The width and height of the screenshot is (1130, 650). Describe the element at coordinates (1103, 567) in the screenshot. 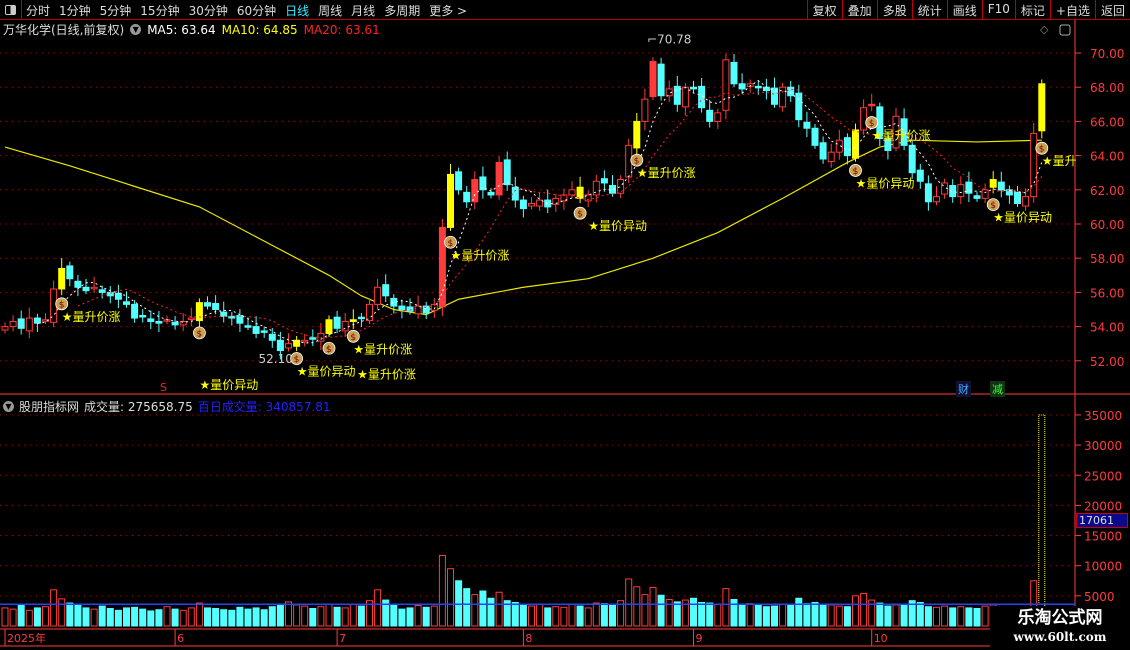

I see `volume-tick-label: 10000` at that location.